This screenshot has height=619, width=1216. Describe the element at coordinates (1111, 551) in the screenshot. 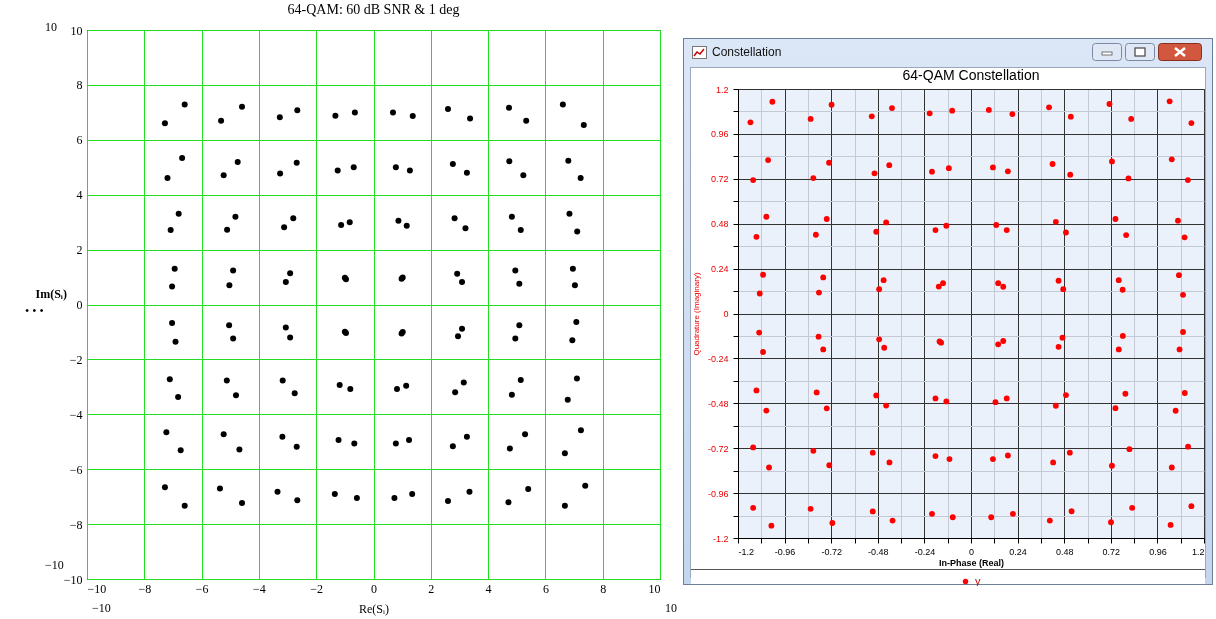

I see `x-tick-label: 0.72` at that location.